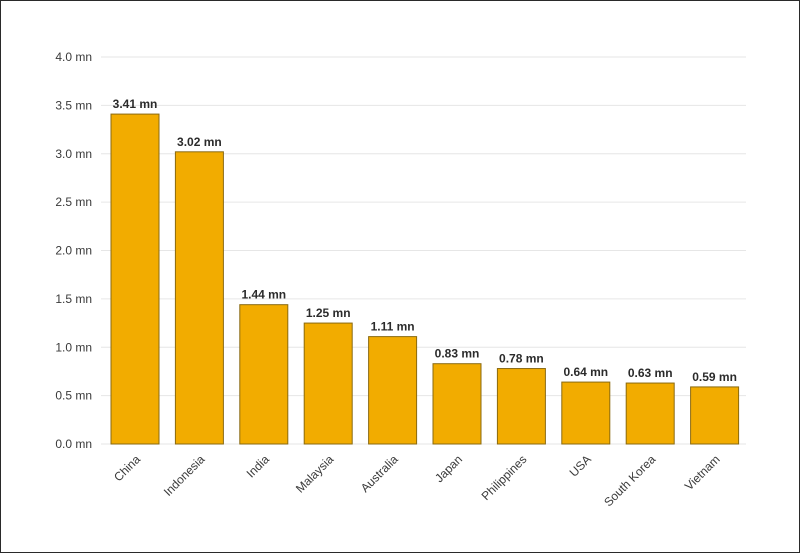 The width and height of the screenshot is (800, 554). I want to click on bar-indonesia, so click(199, 298).